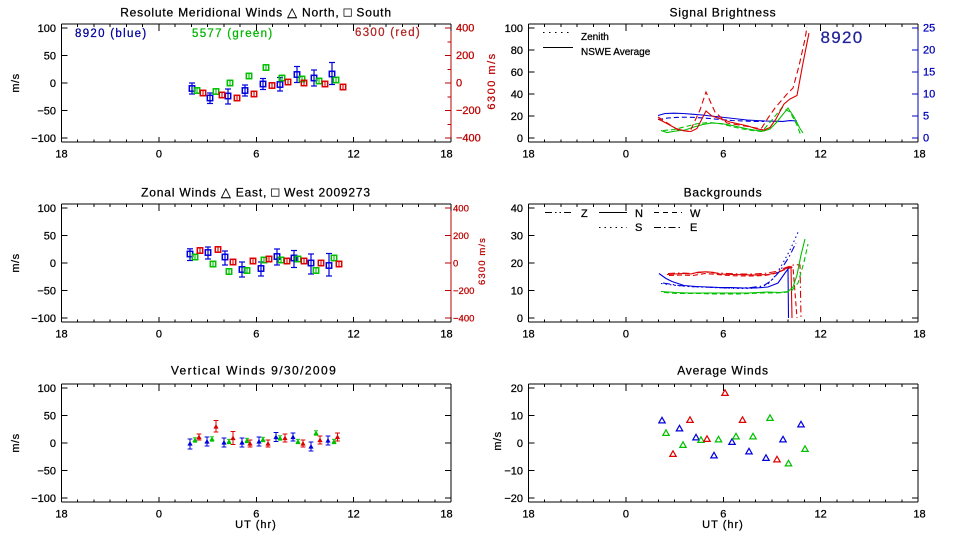 Image resolution: width=960 pixels, height=545 pixels. I want to click on svg-text: Vertical Winds 9/30/2009, so click(254, 371).